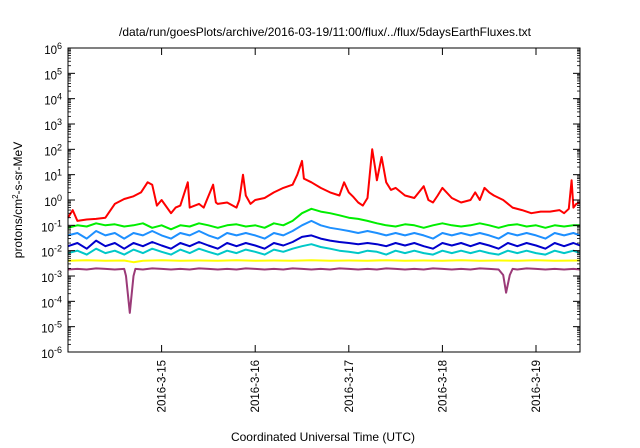 This screenshot has height=448, width=640. What do you see at coordinates (18, 200) in the screenshot?
I see `y-axis-label: protons/cm2-s-sr-MeV` at bounding box center [18, 200].